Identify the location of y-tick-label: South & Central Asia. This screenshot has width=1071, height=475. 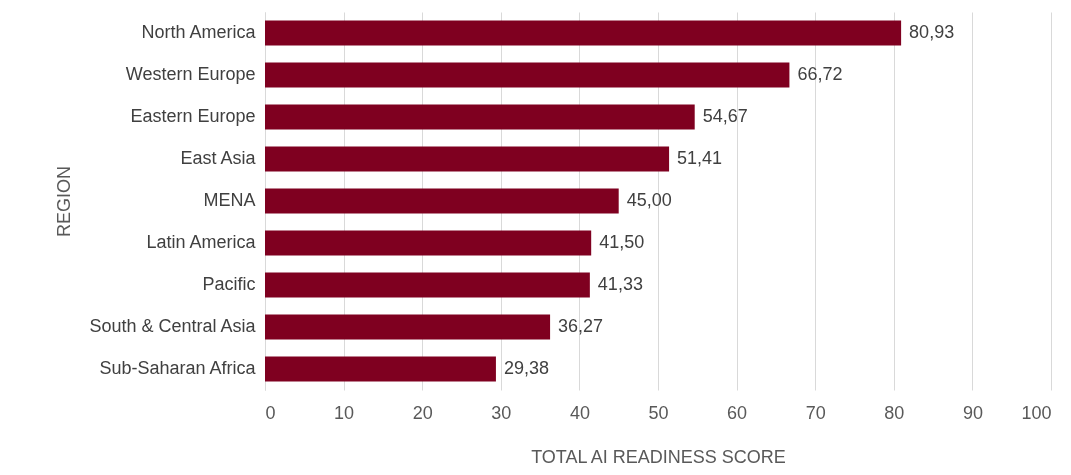
(173, 326).